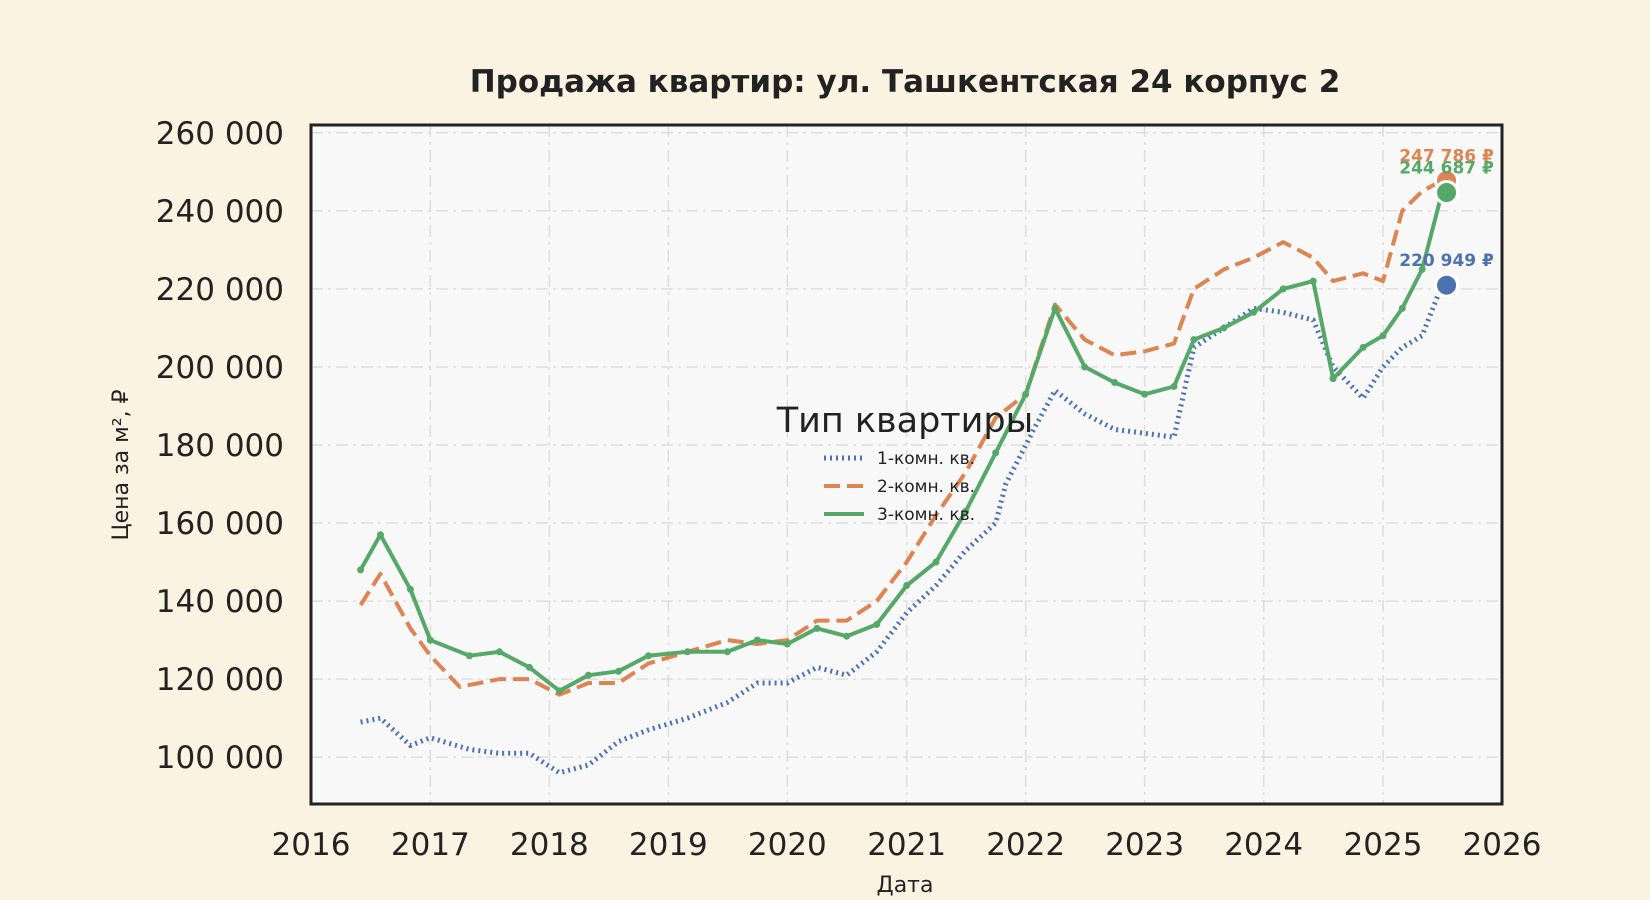 The image size is (1650, 900). Describe the element at coordinates (220, 368) in the screenshot. I see `y-tick-label: 200 000` at that location.